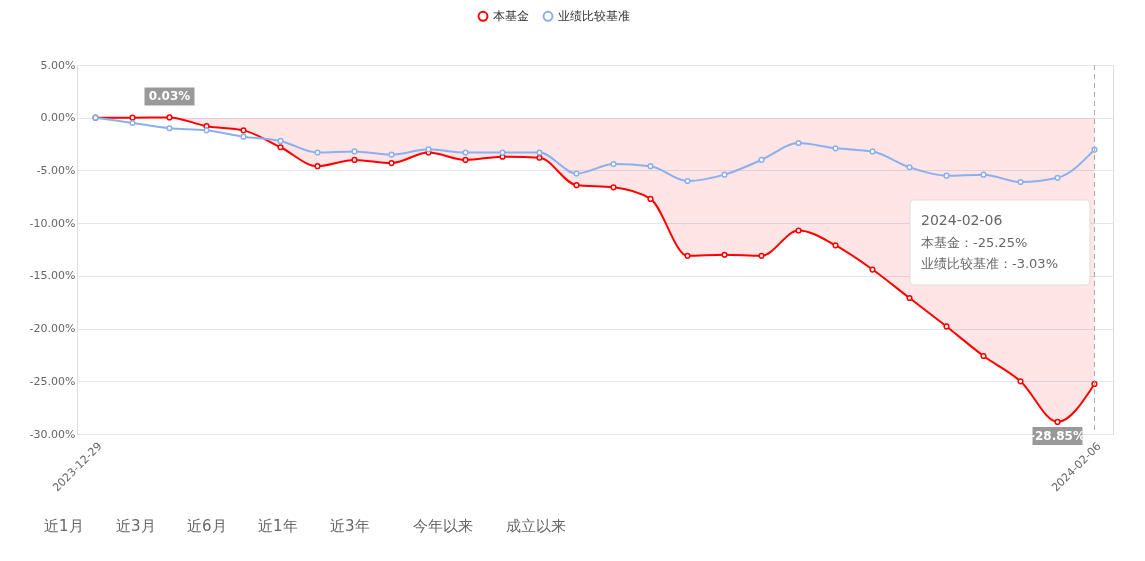  I want to click on y-tick-label: 0.00%, so click(58, 118).